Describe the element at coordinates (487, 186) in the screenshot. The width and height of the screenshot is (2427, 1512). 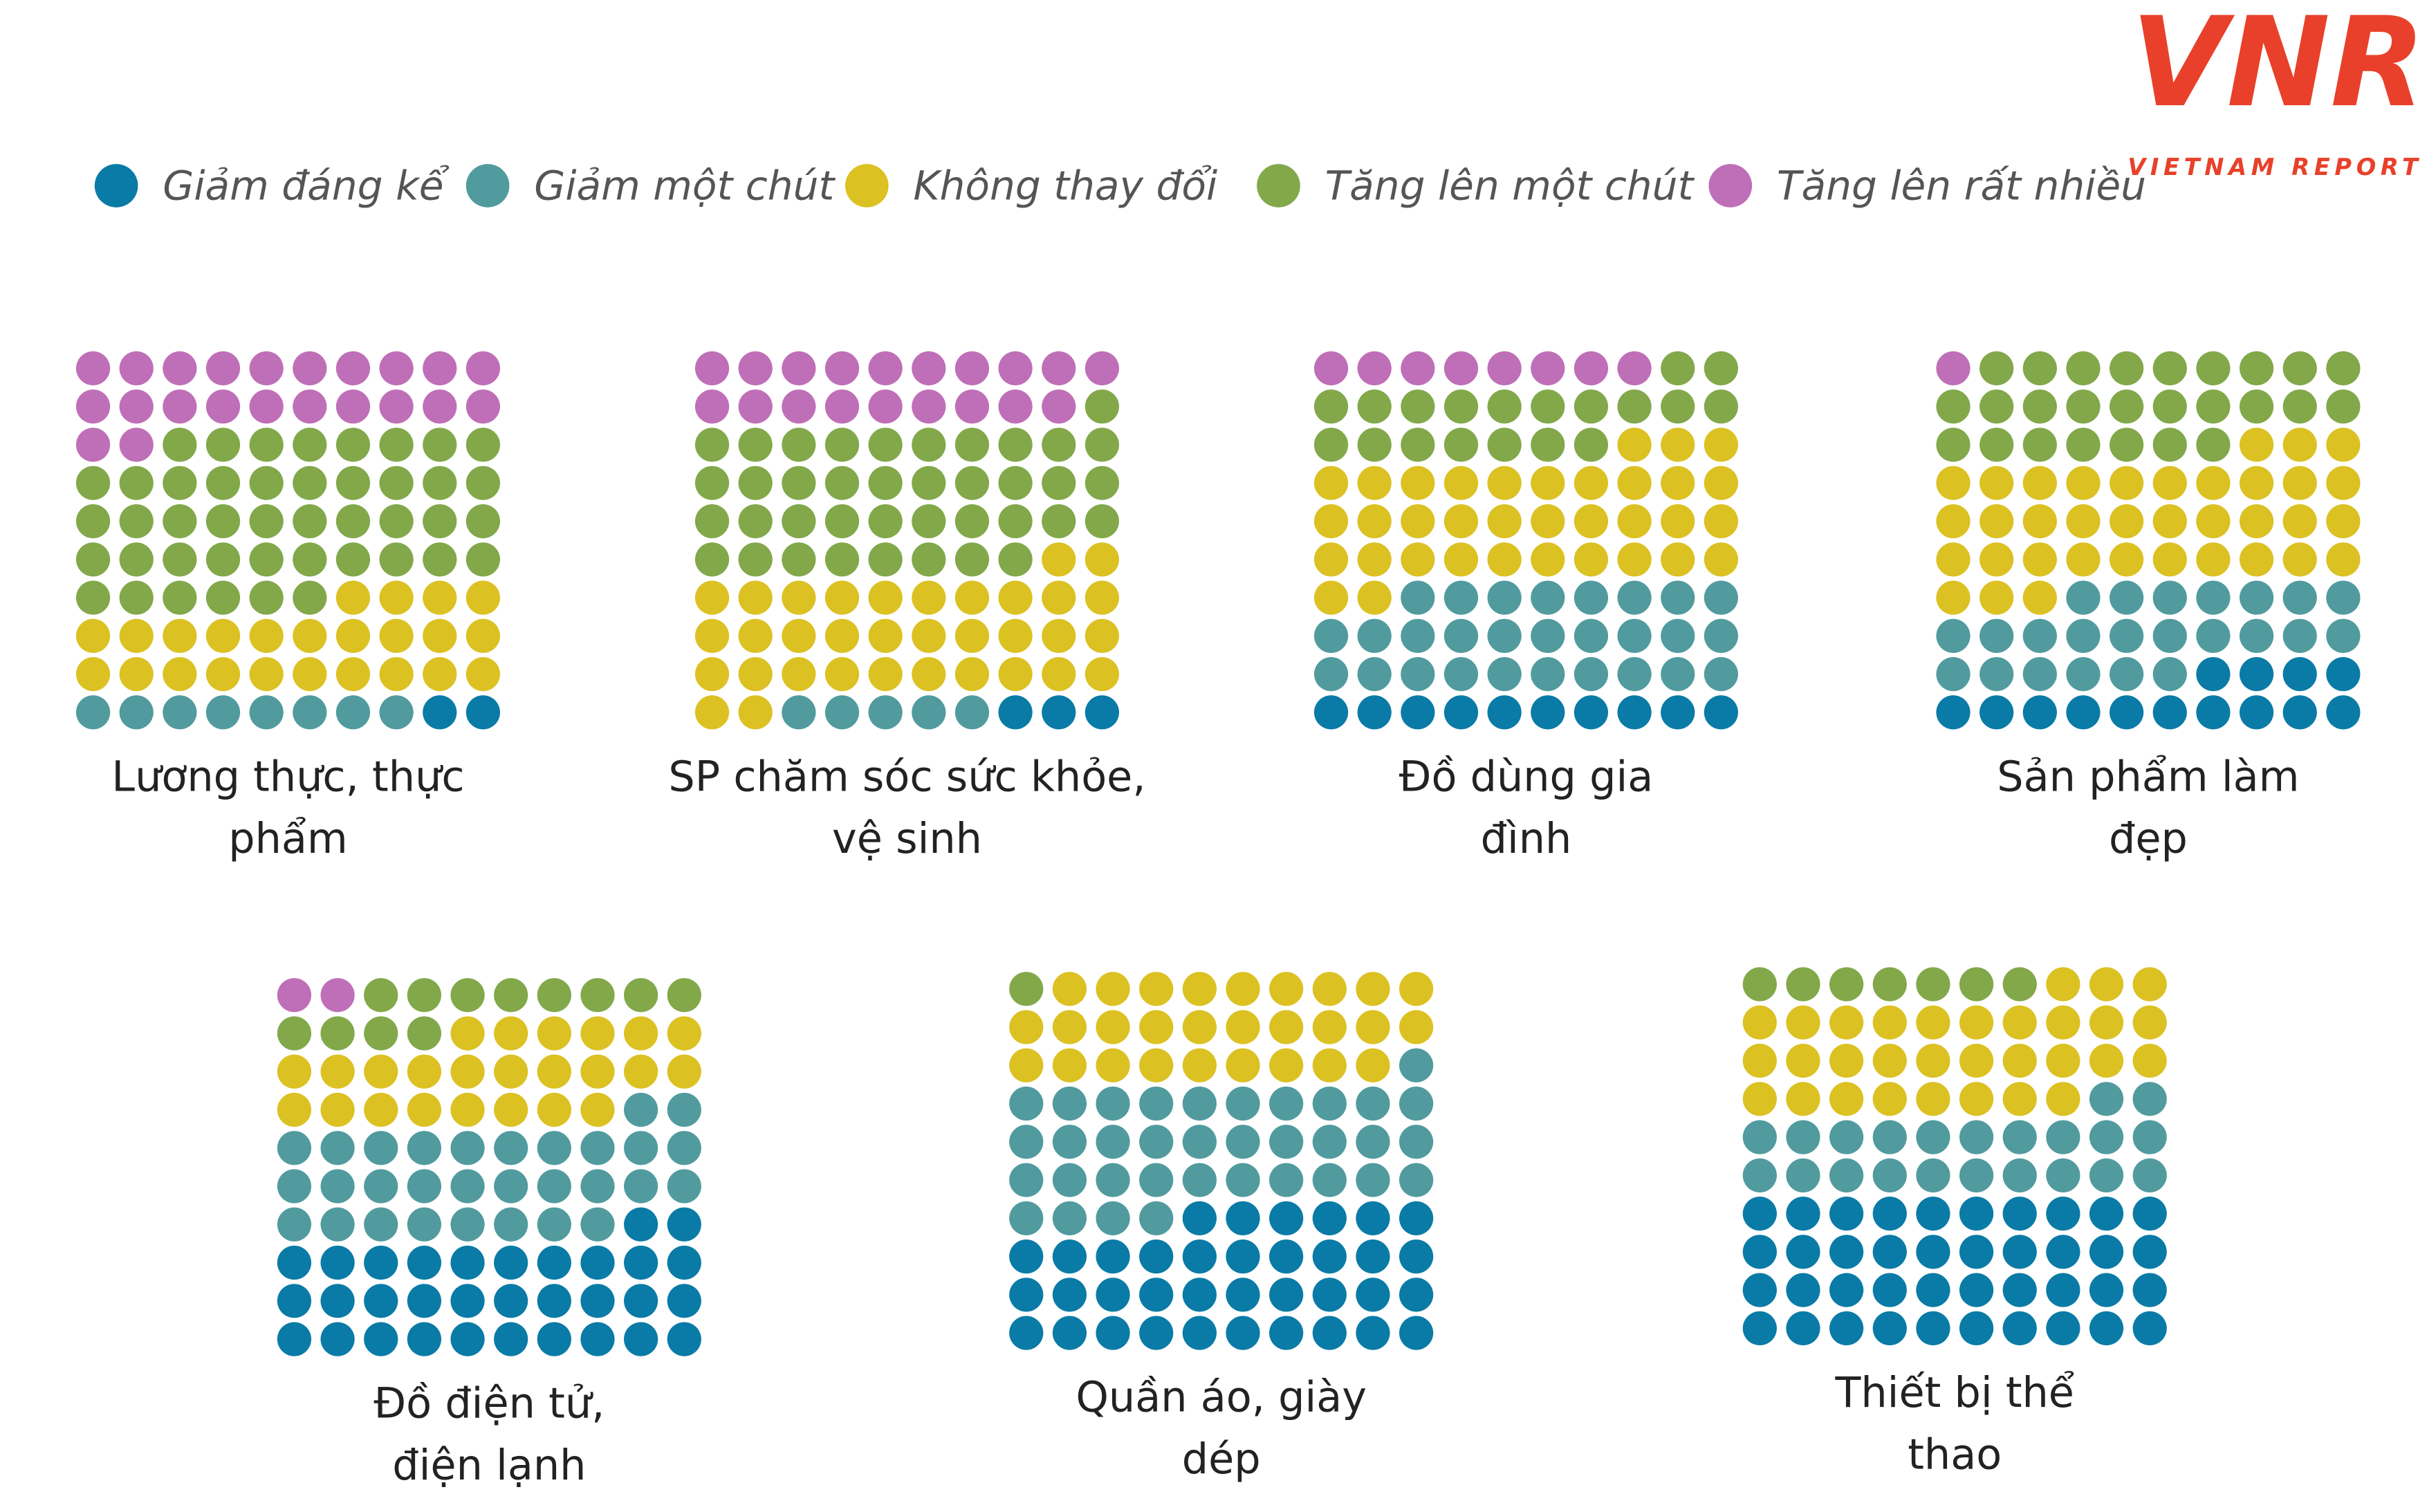
I see `legend-swatch` at that location.